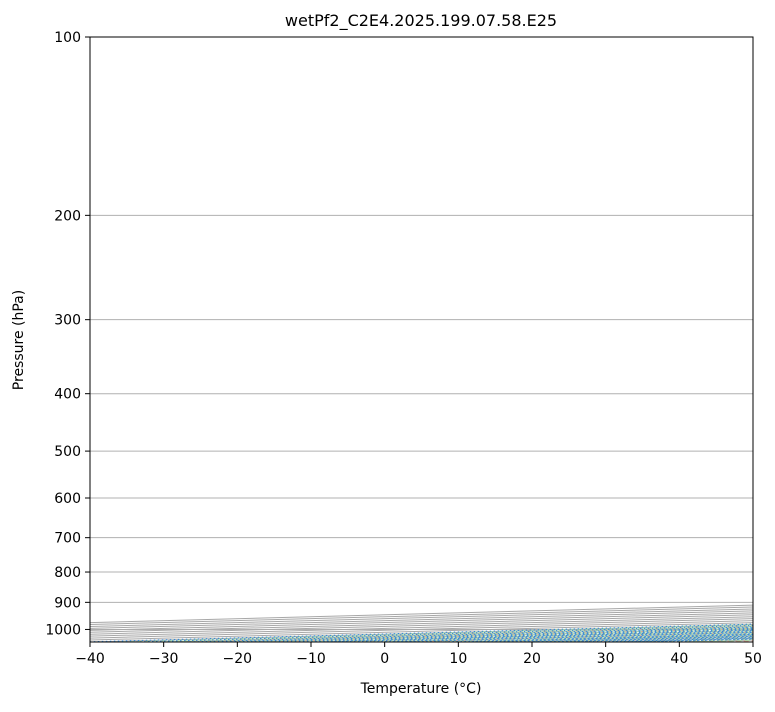 The height and width of the screenshot is (712, 775). What do you see at coordinates (67, 573) in the screenshot?
I see `y-tick-label: 800` at bounding box center [67, 573].